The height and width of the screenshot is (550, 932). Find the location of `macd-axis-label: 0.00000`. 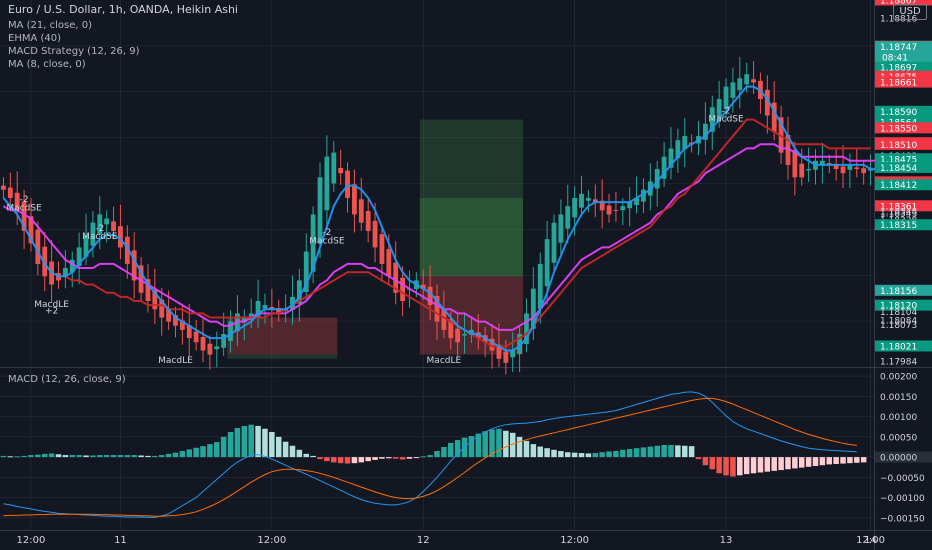

macd-axis-label: 0.00000 is located at coordinates (898, 459).